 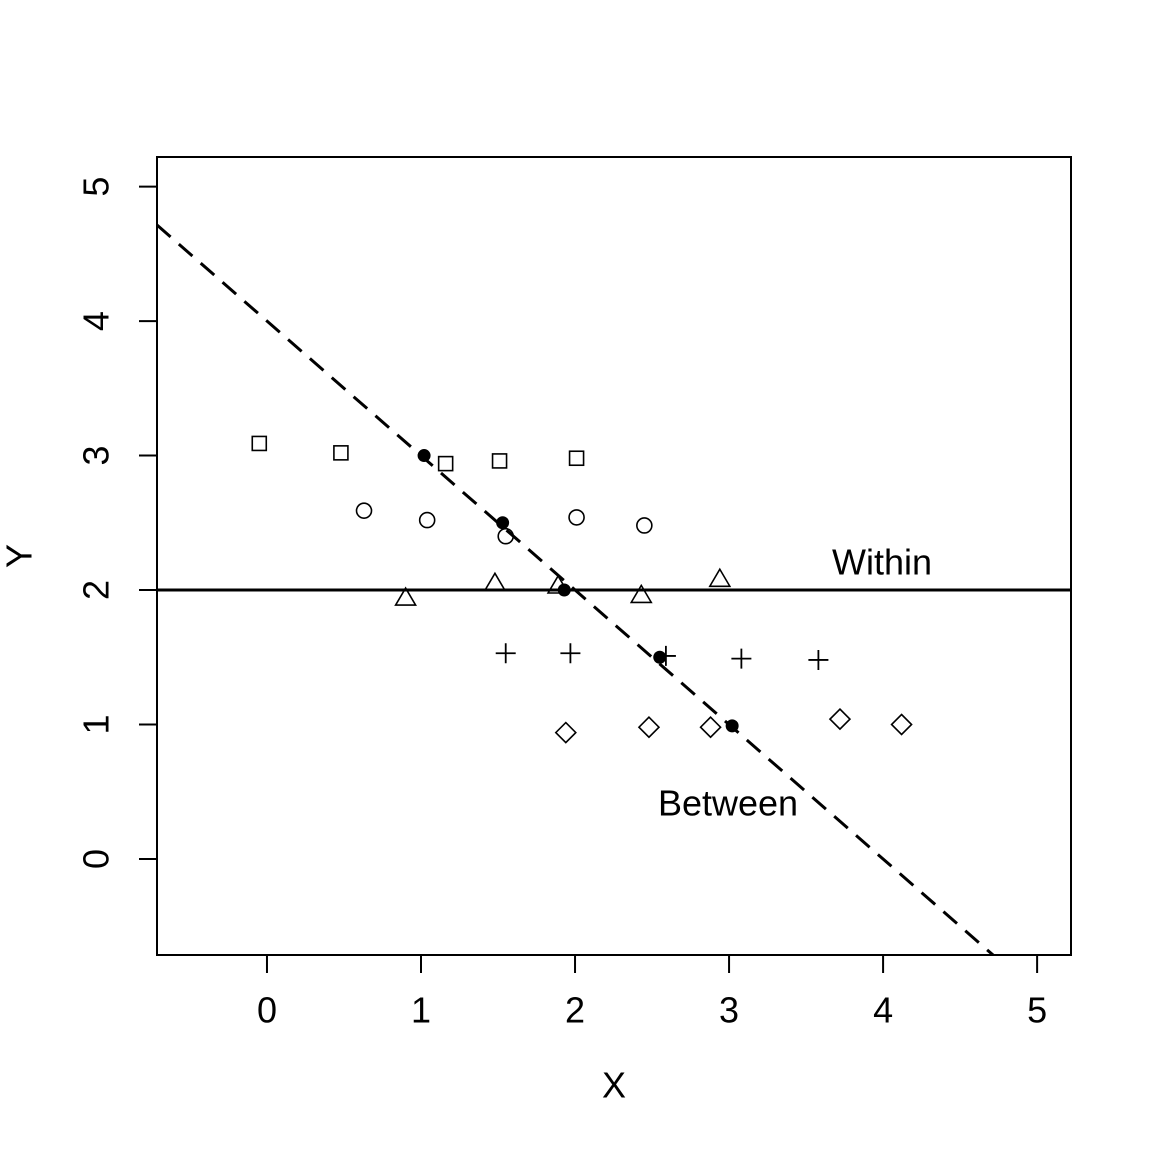 I want to click on y-tick-label: 0, so click(x=96, y=859).